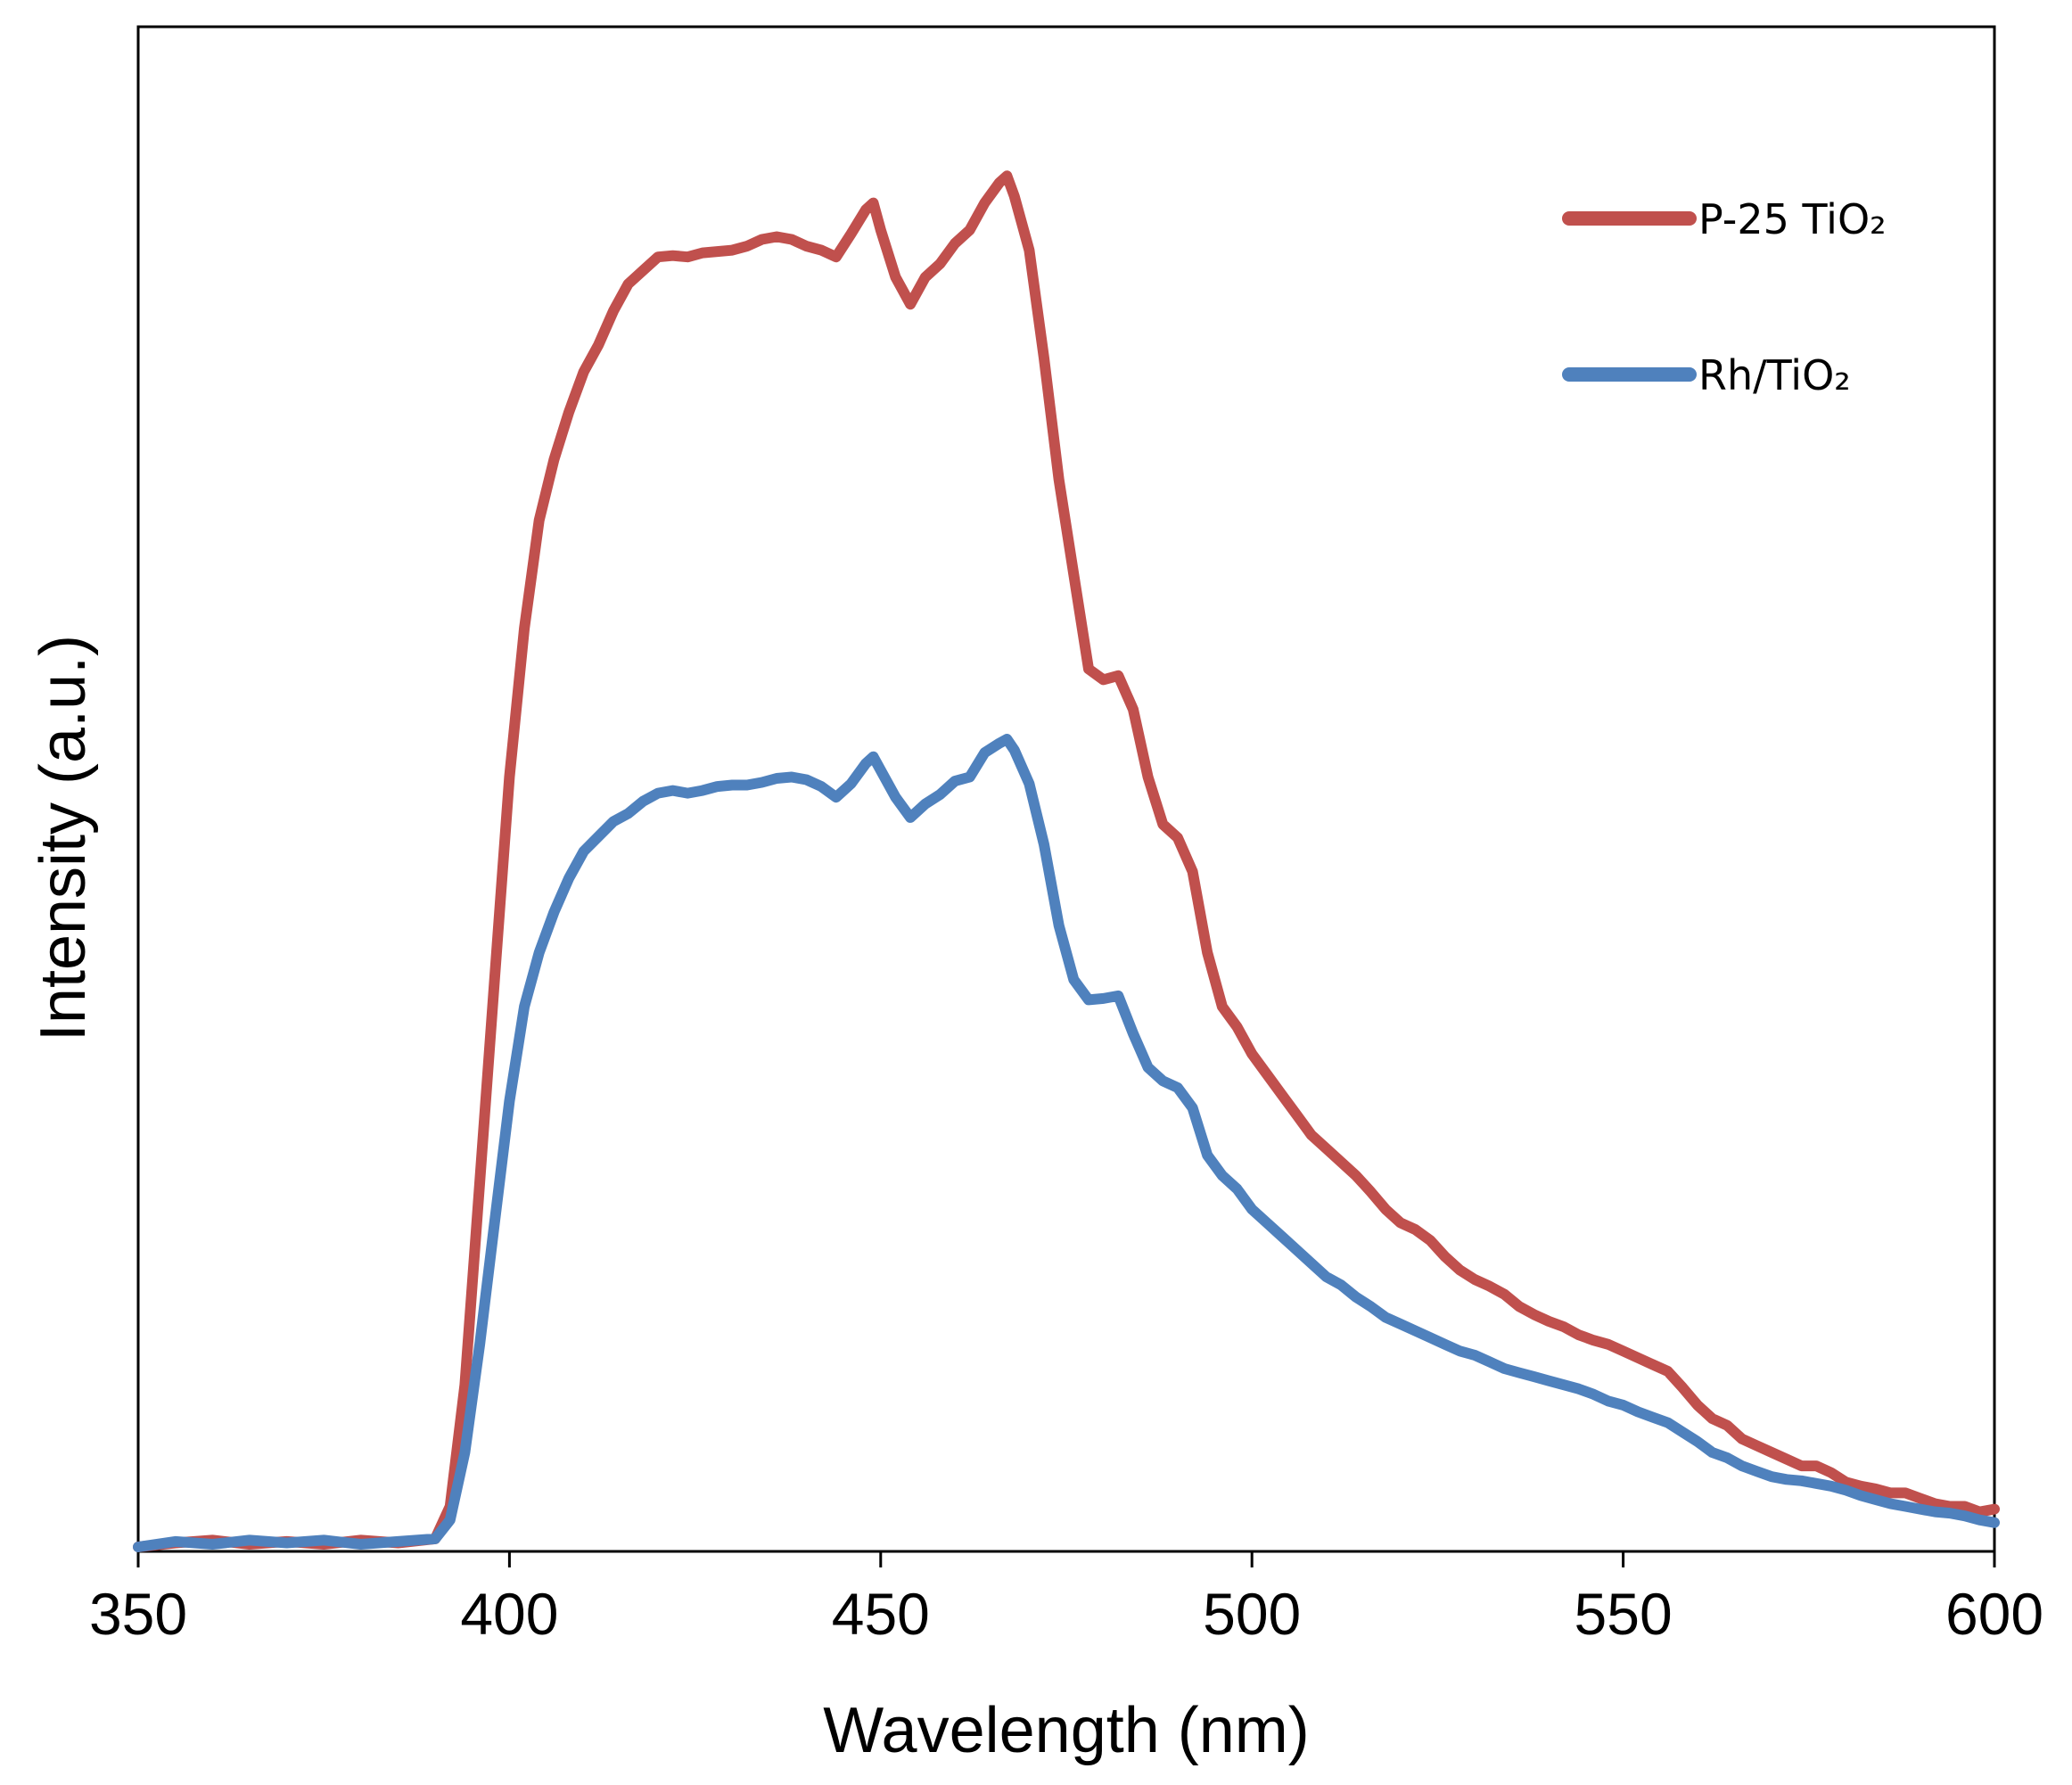 This screenshot has height=1785, width=2072. Describe the element at coordinates (138, 1614) in the screenshot. I see `x-tick-label: 350` at that location.